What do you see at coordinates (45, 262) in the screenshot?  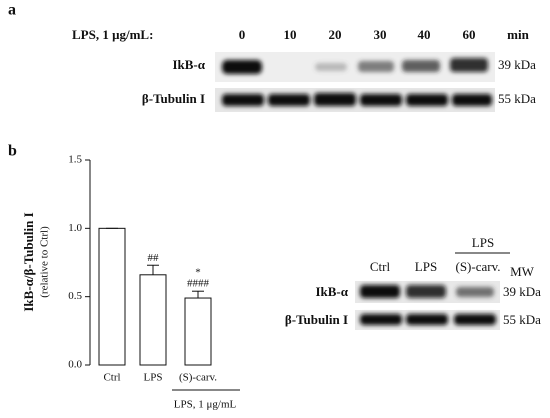 I see `y-axis-sublabel: (relative to Ctrl)` at bounding box center [45, 262].